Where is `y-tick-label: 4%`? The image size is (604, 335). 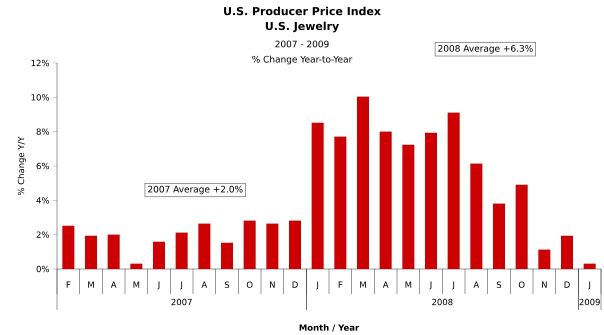 y-tick-label: 4% is located at coordinates (43, 200).